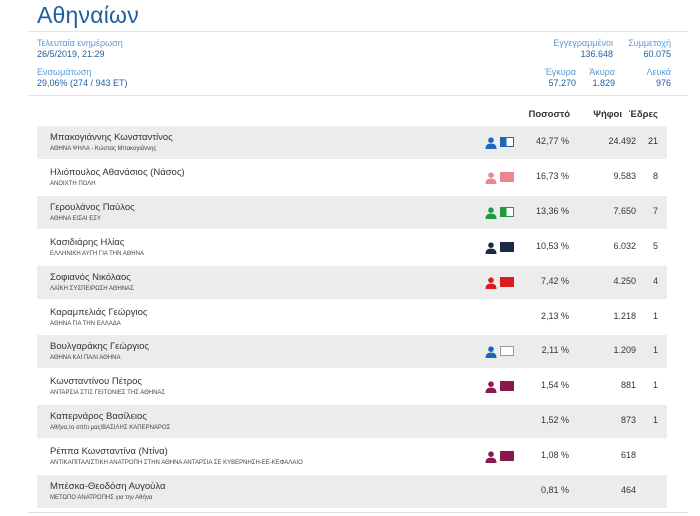  What do you see at coordinates (552, 245) in the screenshot?
I see `percent-cell: 10,53 %` at bounding box center [552, 245].